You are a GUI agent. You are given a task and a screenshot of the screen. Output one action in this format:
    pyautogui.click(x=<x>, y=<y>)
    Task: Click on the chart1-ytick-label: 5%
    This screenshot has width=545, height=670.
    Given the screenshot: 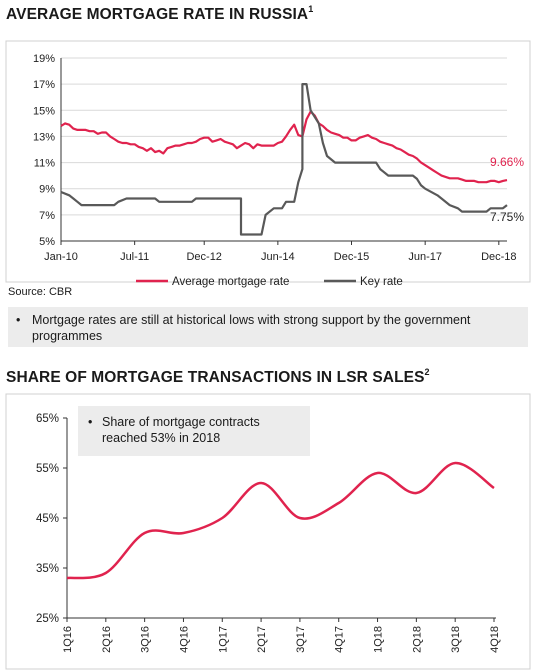 What is the action you would take?
    pyautogui.click(x=47, y=242)
    